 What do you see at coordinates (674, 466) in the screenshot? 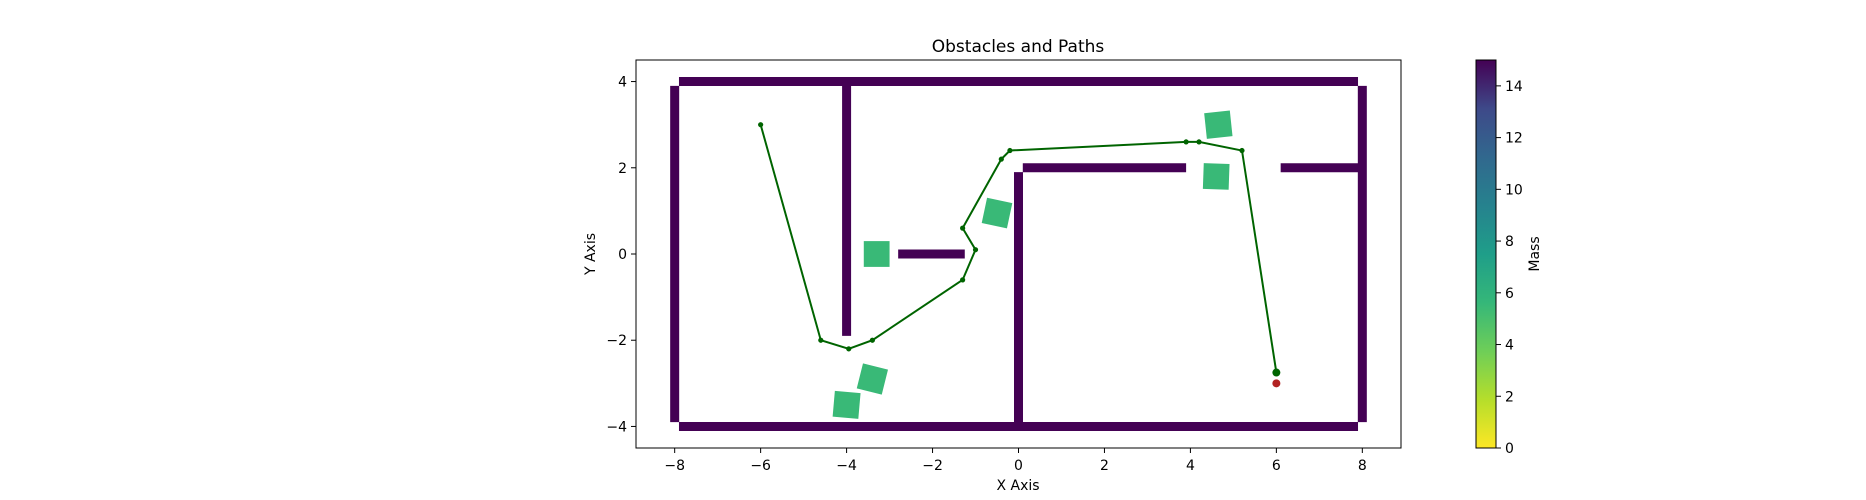
I see `x-tick-label-1: −8` at bounding box center [674, 466].